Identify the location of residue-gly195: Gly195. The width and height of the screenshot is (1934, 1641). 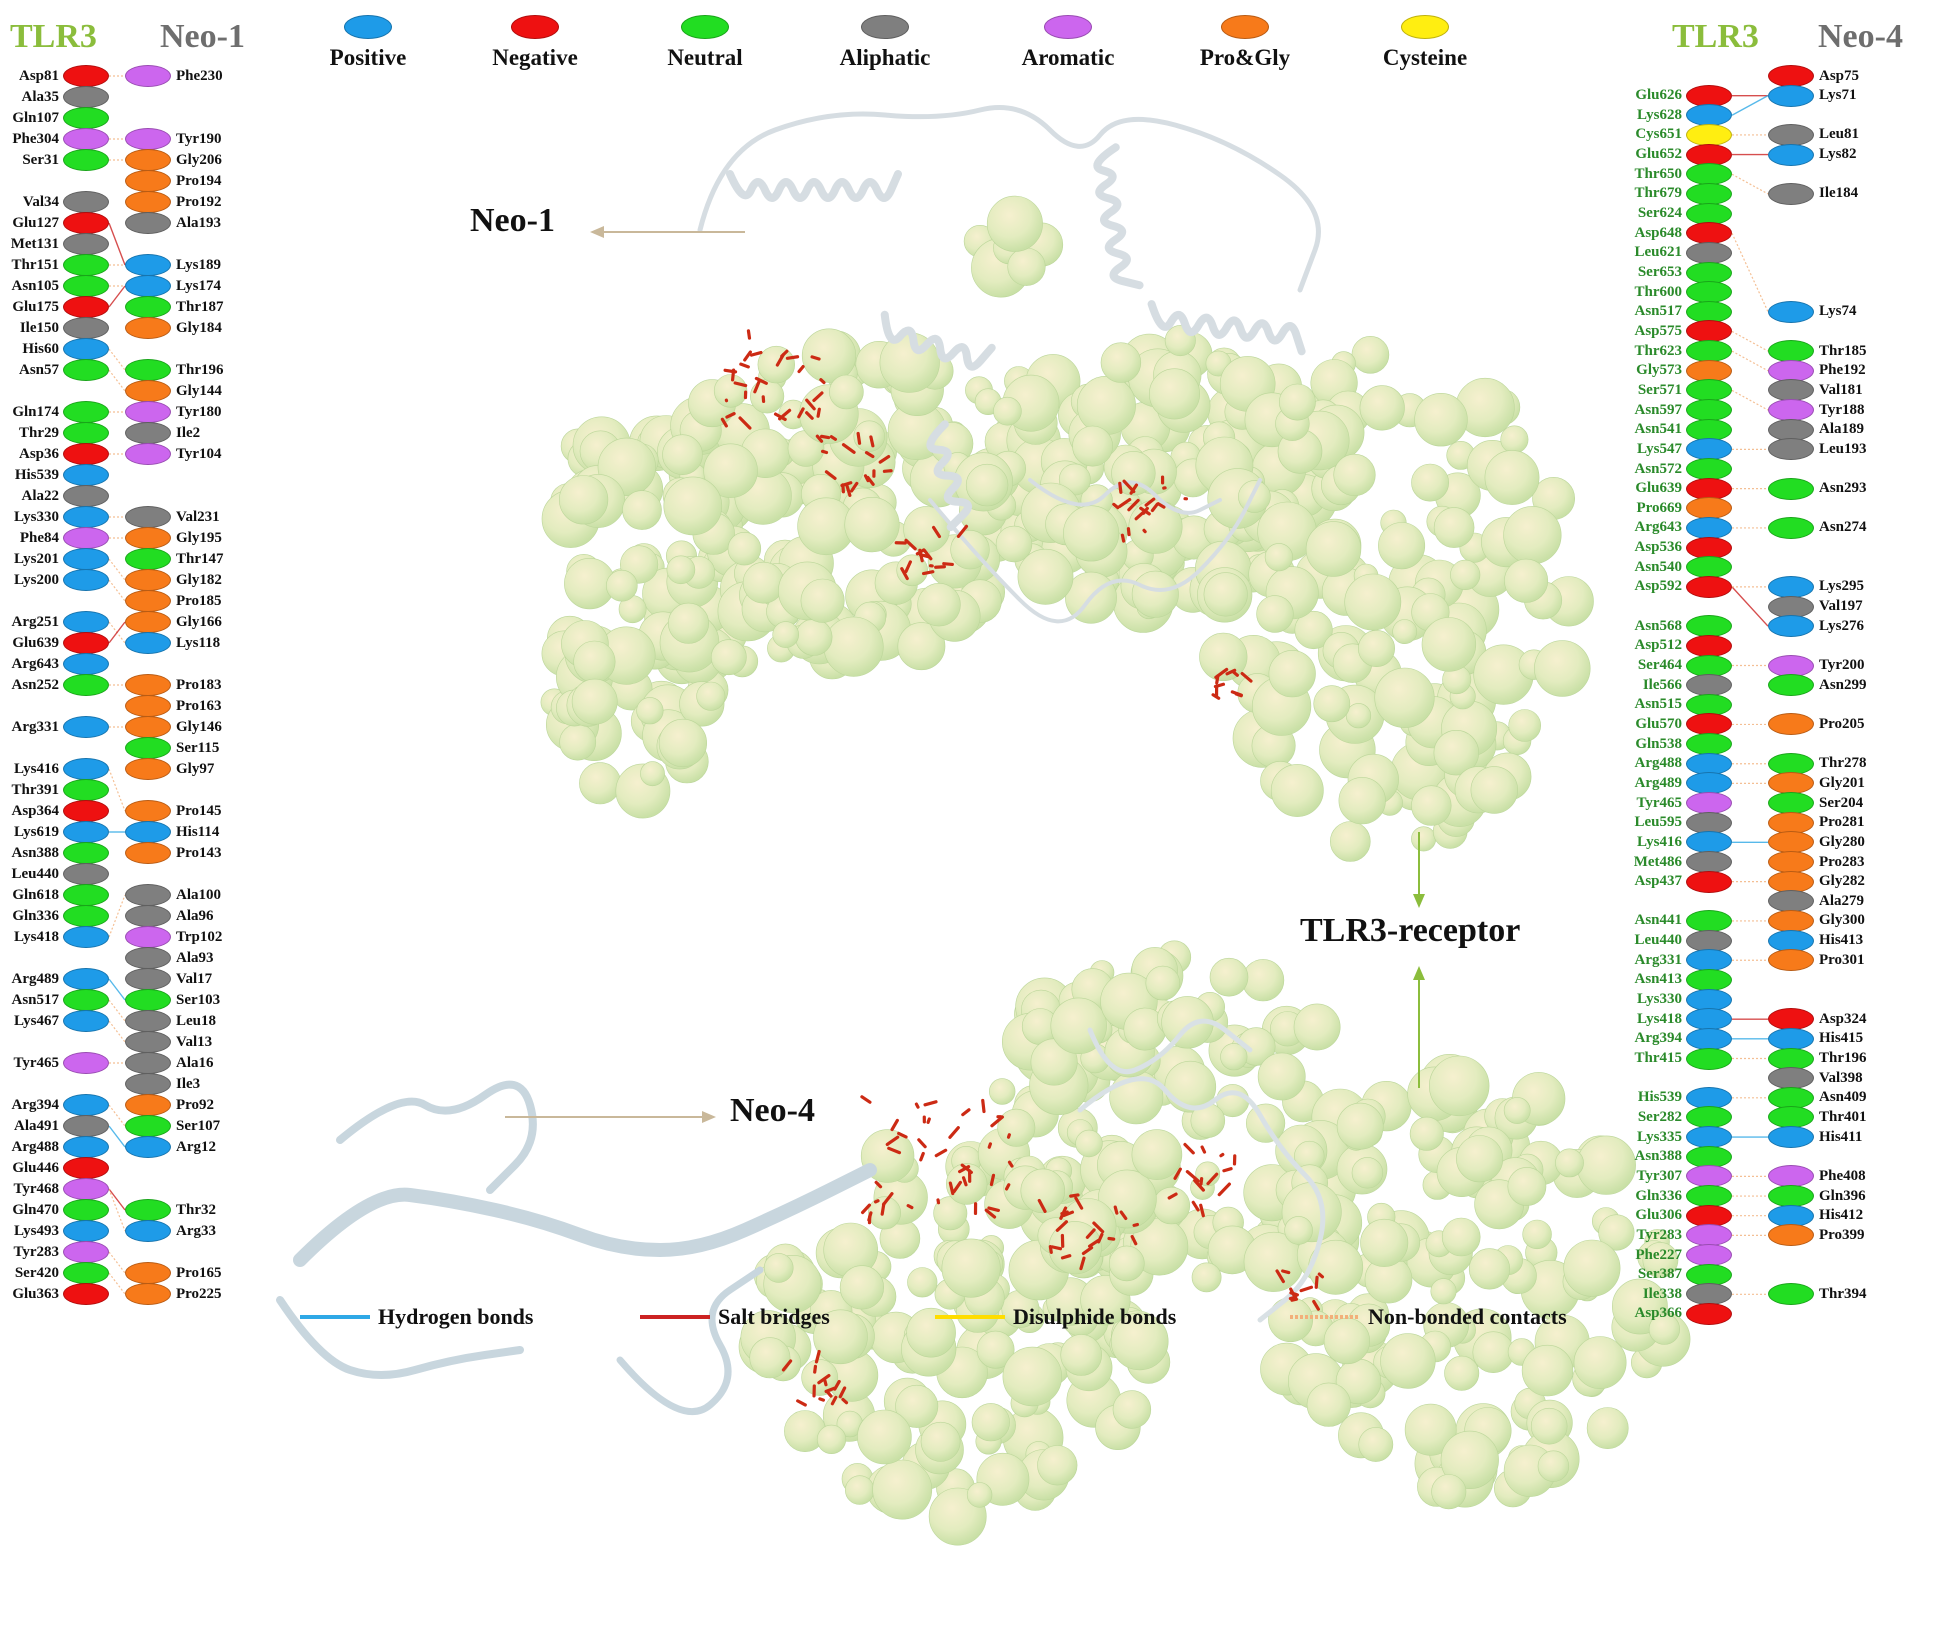
(173, 538).